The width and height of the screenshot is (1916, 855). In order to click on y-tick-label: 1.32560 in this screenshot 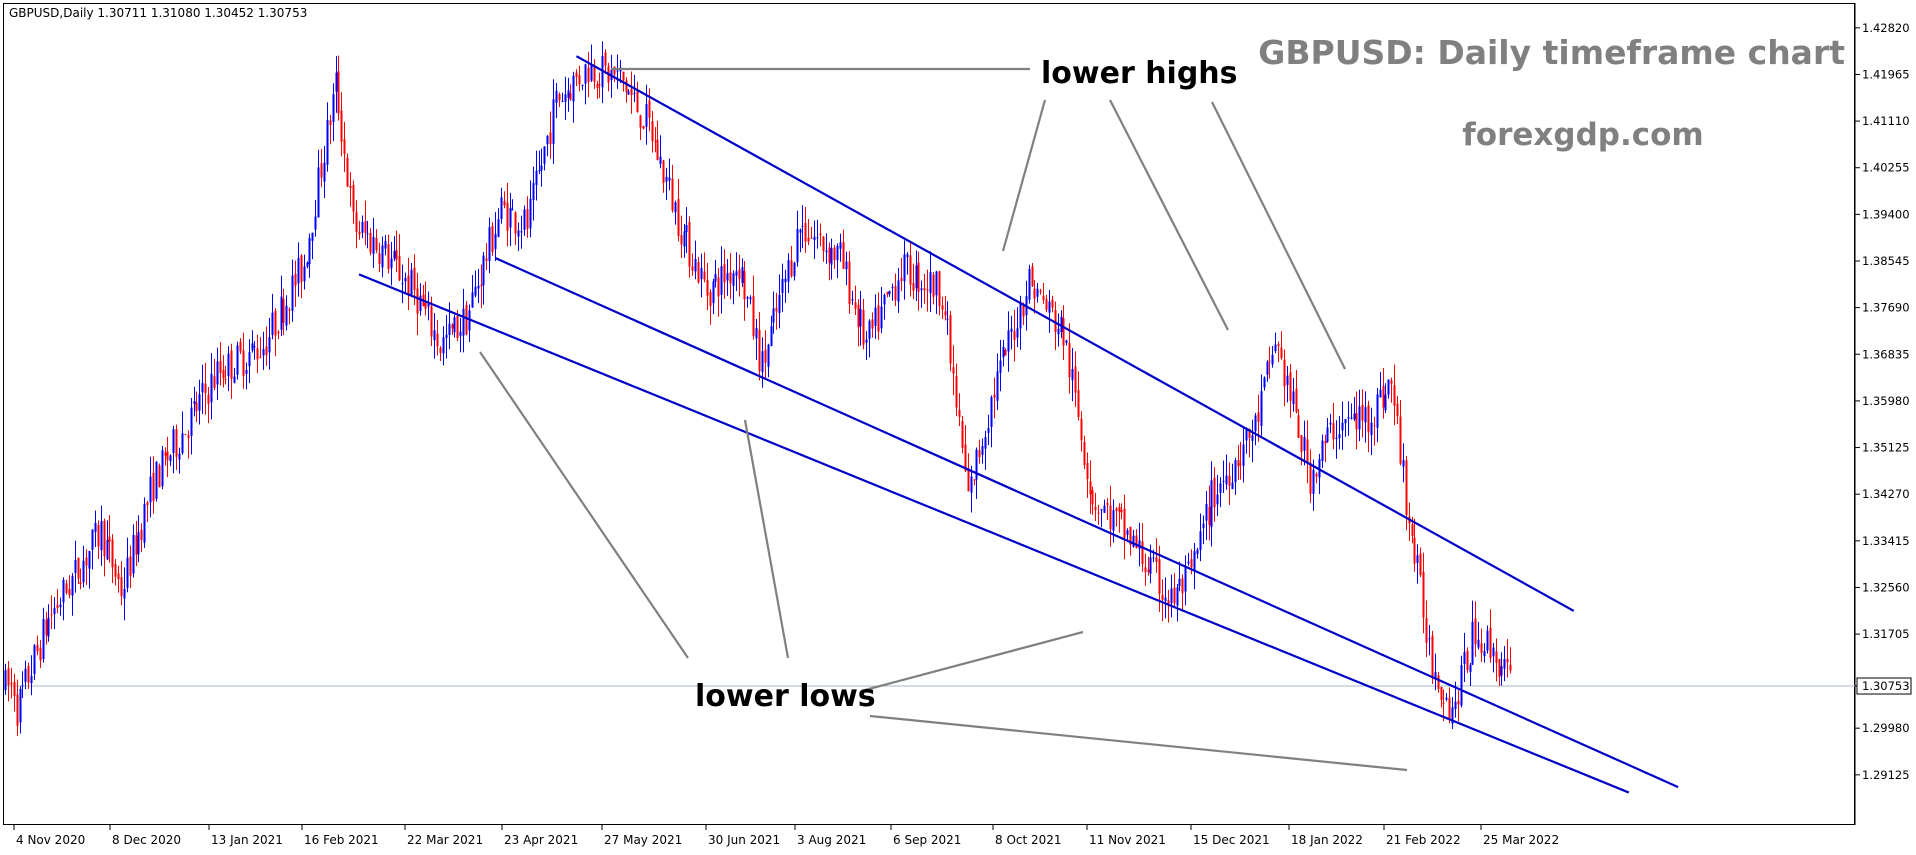, I will do `click(1886, 587)`.